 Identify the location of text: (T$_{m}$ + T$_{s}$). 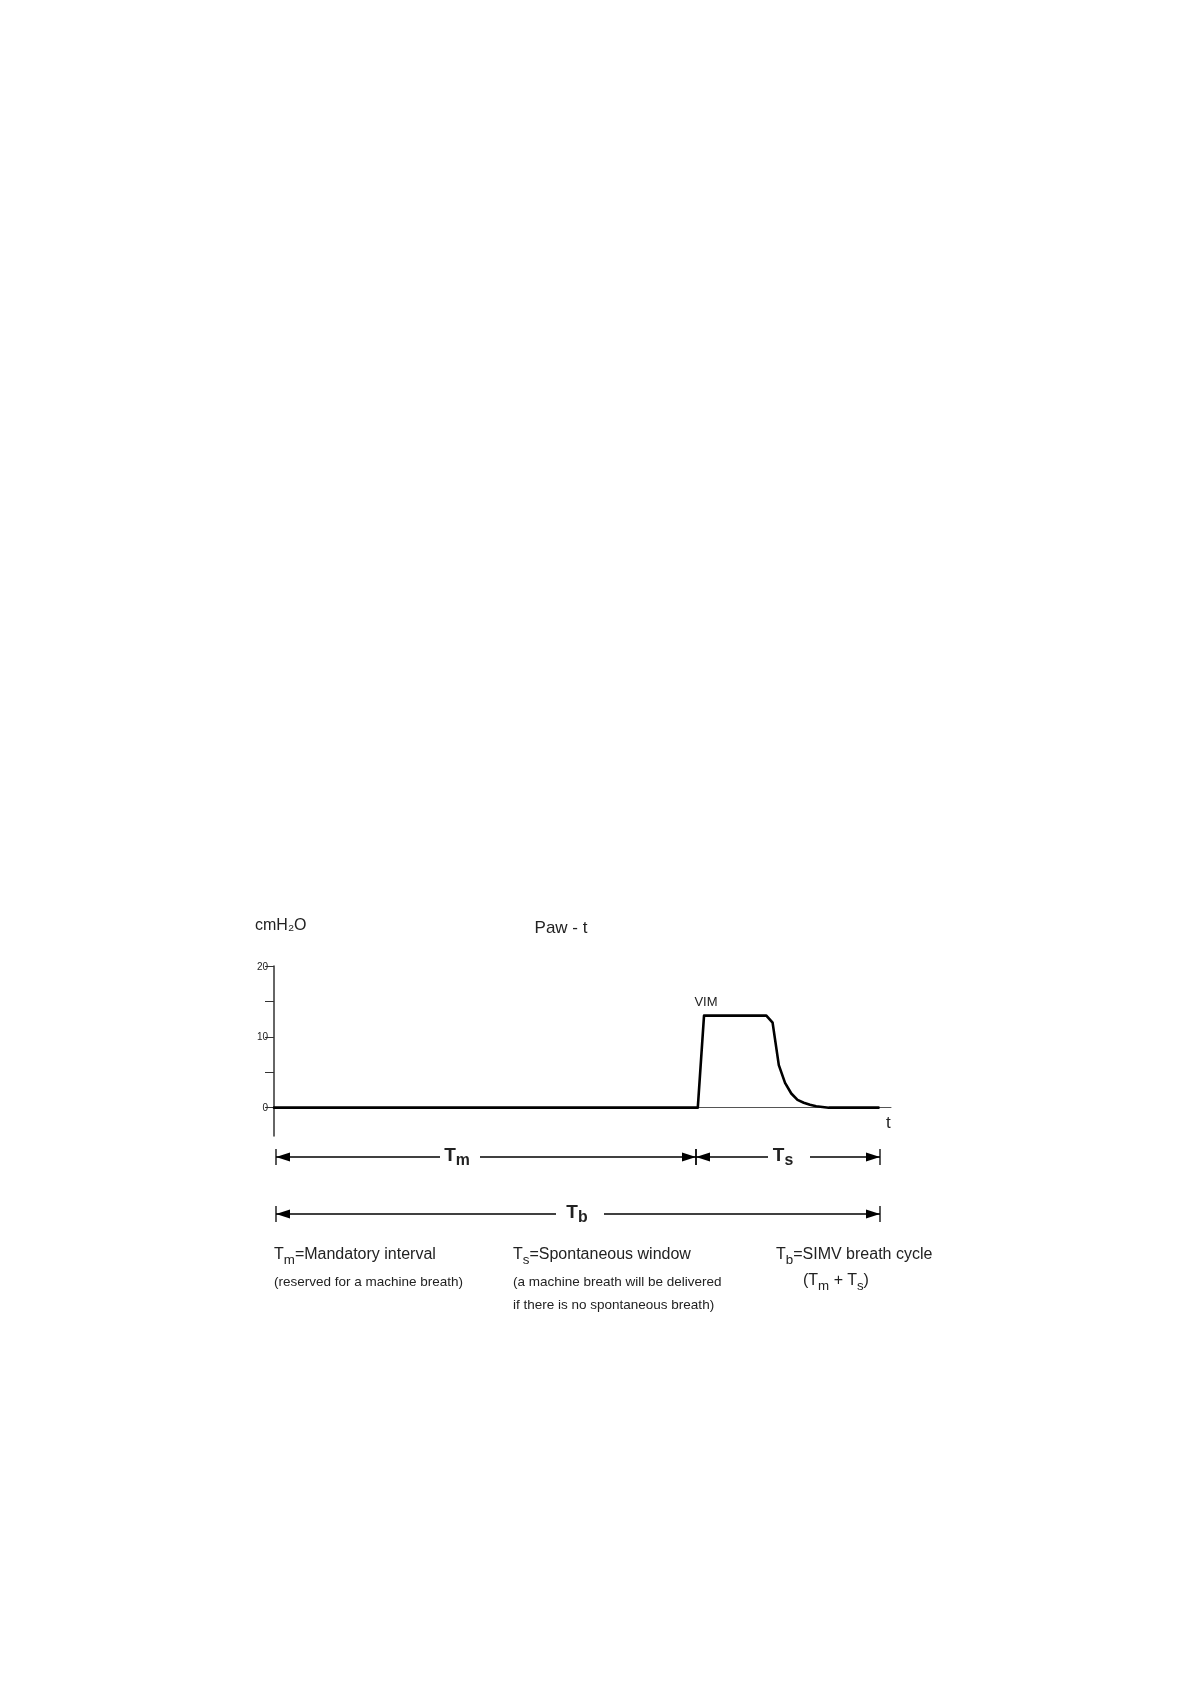
(836, 1282).